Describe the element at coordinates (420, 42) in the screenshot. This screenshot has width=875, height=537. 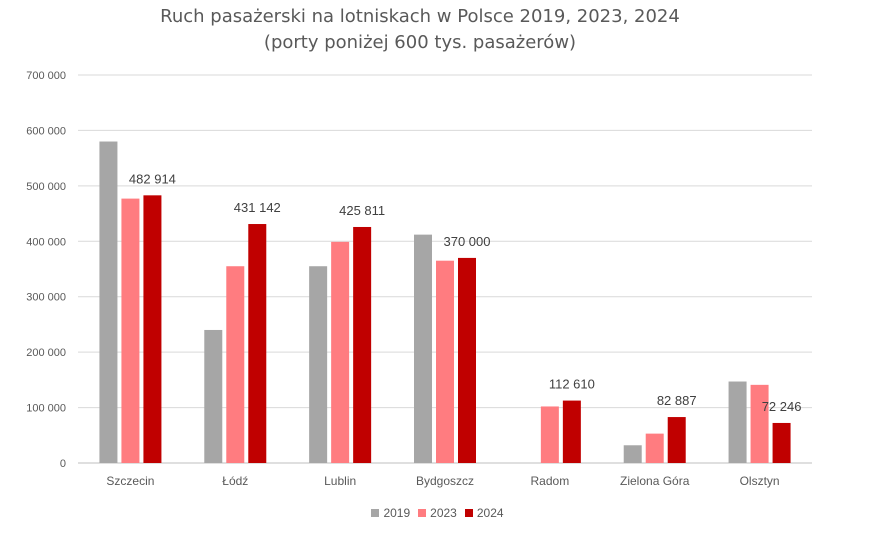
I see `chart-subtitle: (porty poniżej 600 tys. pasażerów)` at that location.